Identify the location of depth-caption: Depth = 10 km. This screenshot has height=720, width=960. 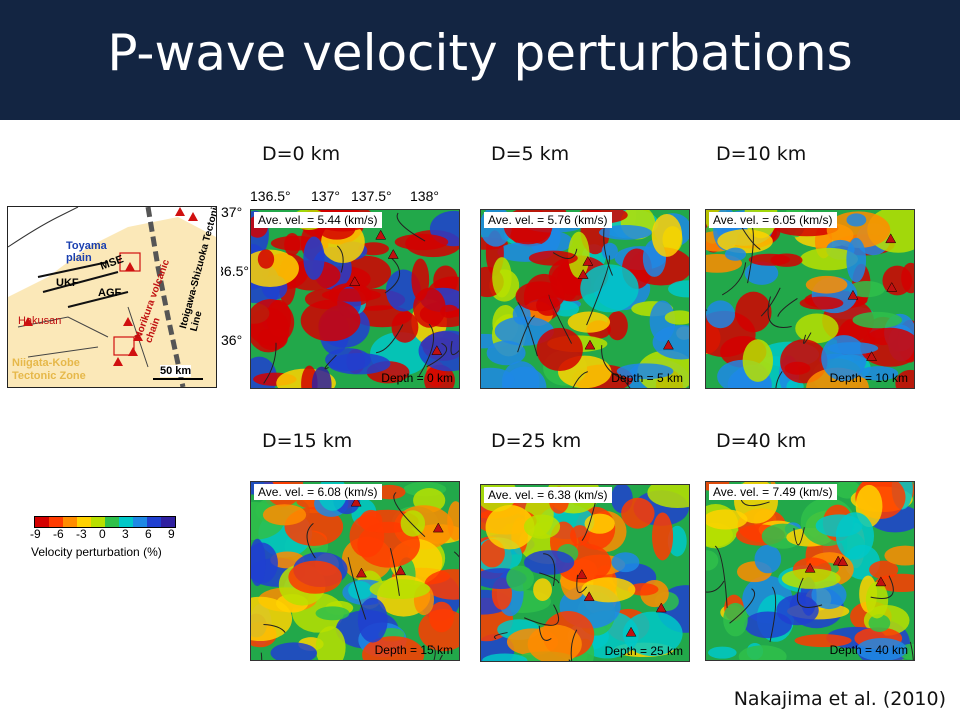
(868, 378).